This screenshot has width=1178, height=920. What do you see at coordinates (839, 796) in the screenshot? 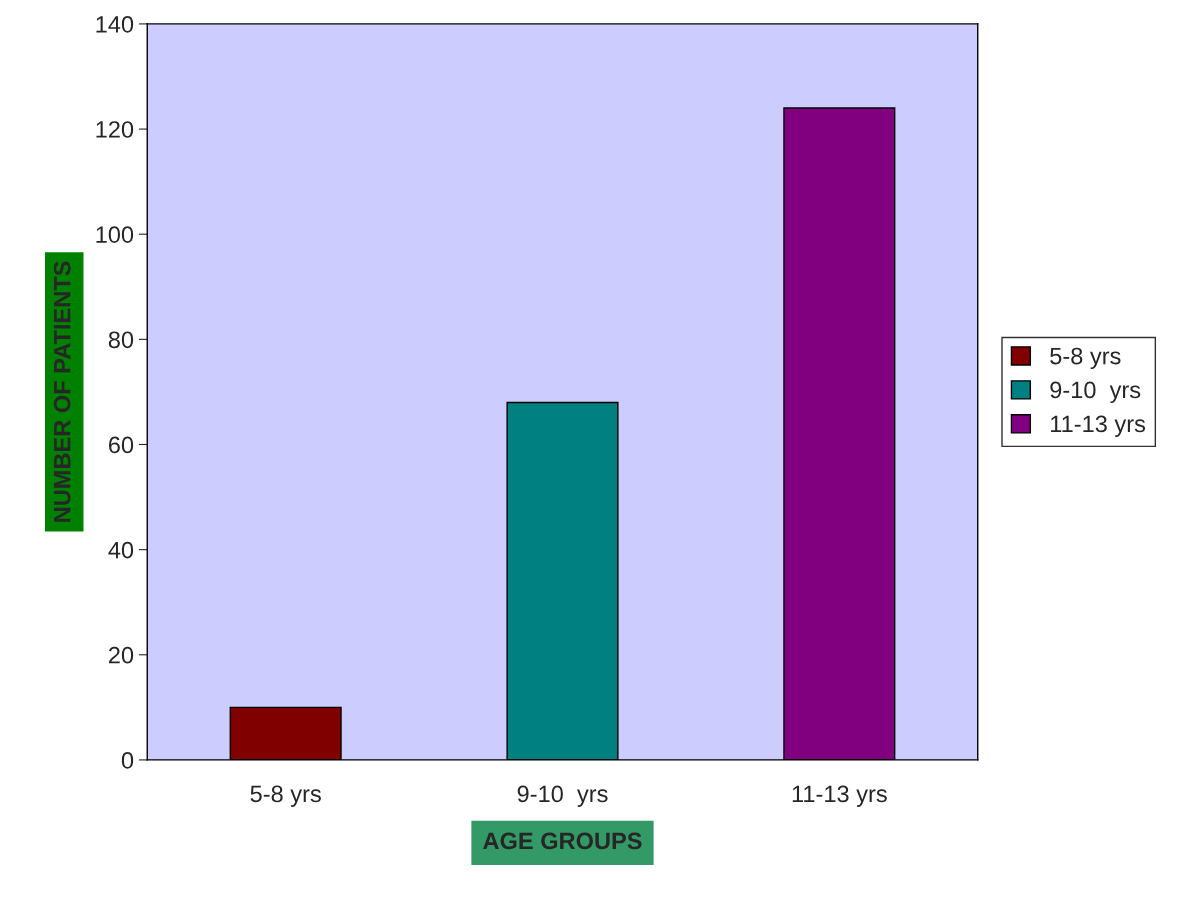
I see `x-tick-label: 11-13 yrs` at bounding box center [839, 796].